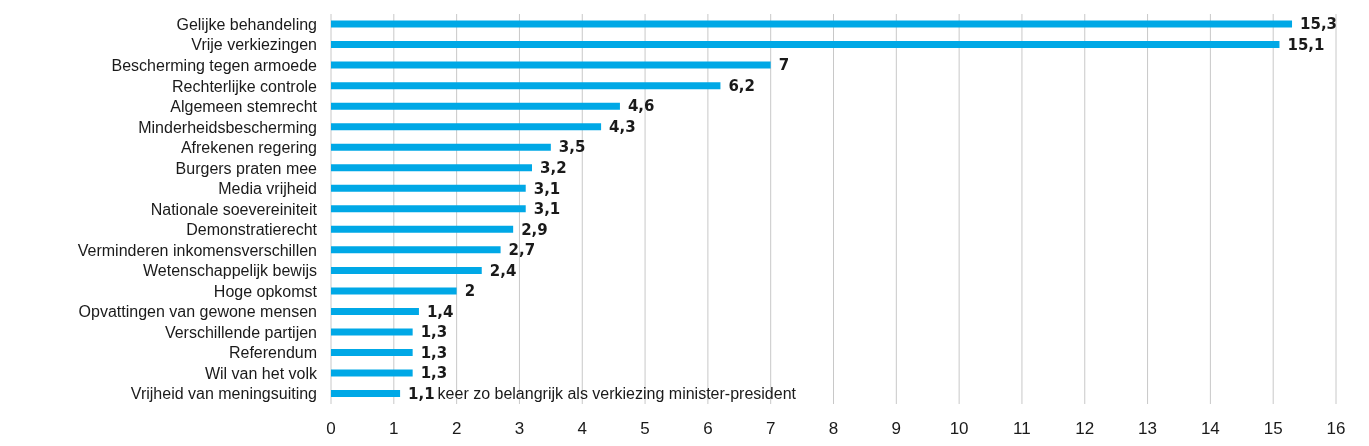 This screenshot has height=446, width=1369. I want to click on data-label: 2, so click(470, 291).